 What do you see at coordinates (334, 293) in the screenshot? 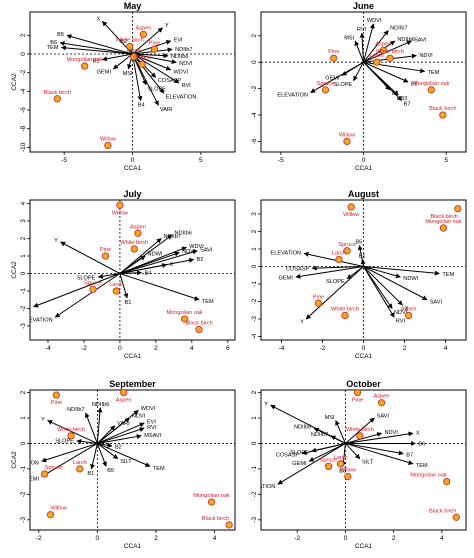
I see `panel-august-vector-y` at bounding box center [334, 293].